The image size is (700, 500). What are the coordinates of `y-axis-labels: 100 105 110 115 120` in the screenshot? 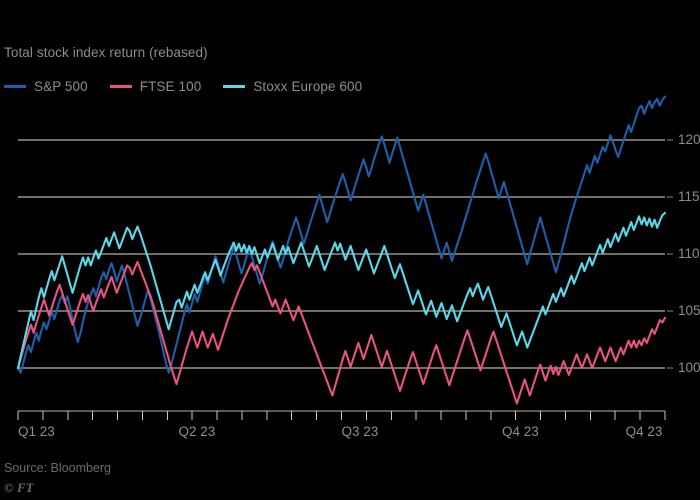 It's located at (683, 253).